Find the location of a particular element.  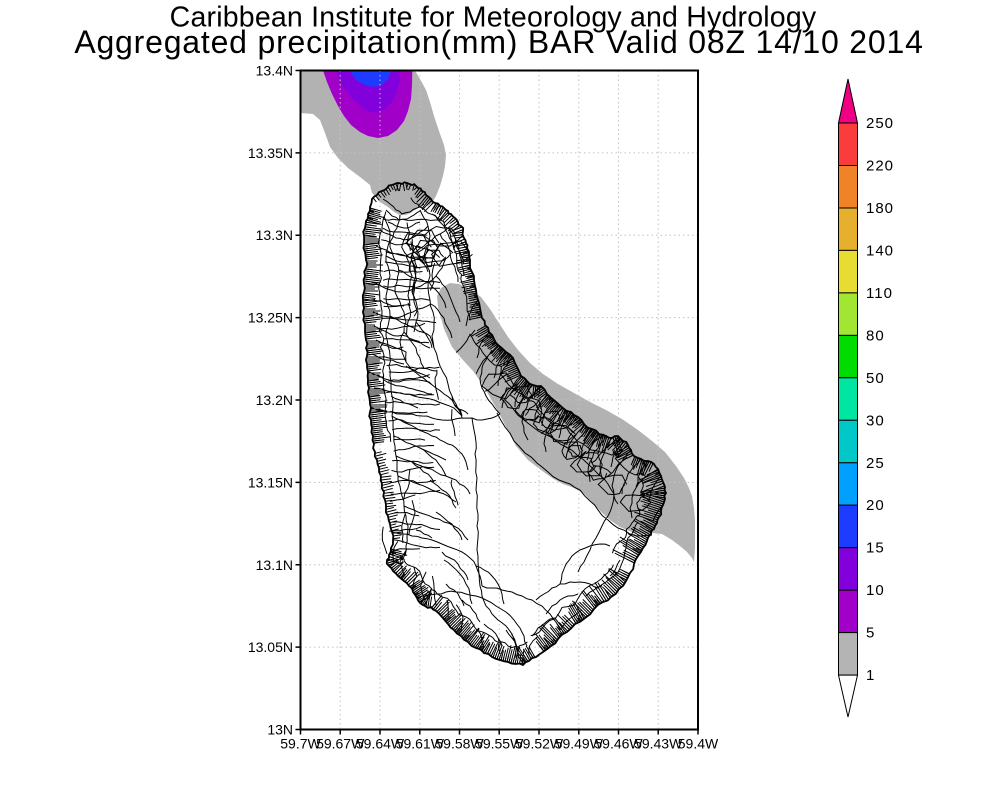

svg-text: 59.64W is located at coordinates (380, 744).